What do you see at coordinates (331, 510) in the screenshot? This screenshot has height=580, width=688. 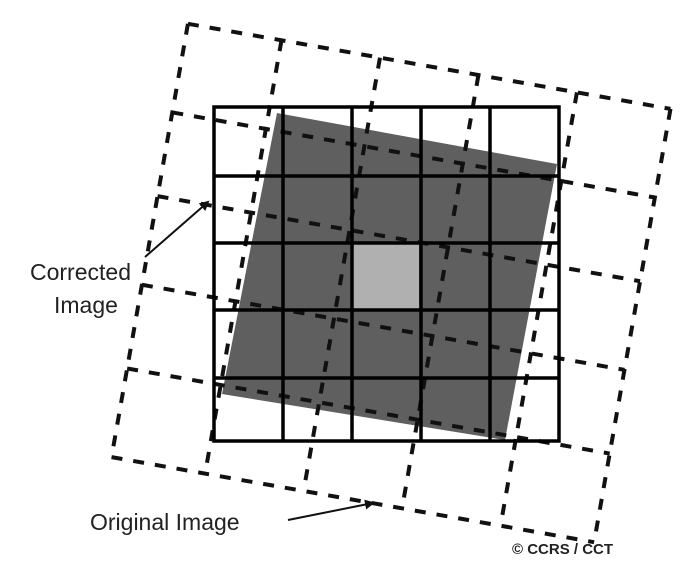 I see `original-image-arrow` at bounding box center [331, 510].